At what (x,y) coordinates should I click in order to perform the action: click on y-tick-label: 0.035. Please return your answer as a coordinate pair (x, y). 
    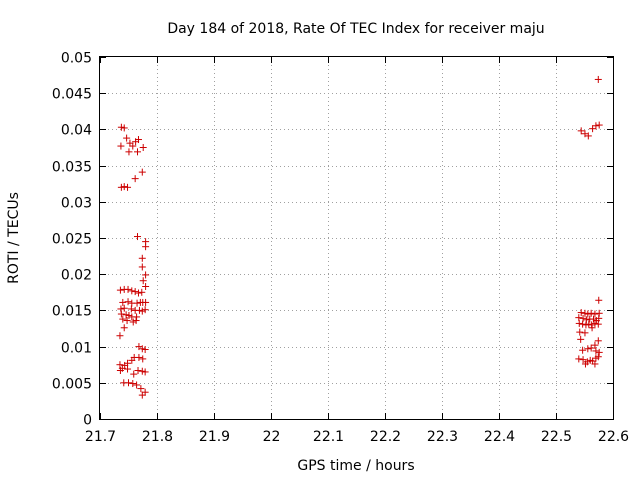
    Looking at the image, I should click on (72, 168).